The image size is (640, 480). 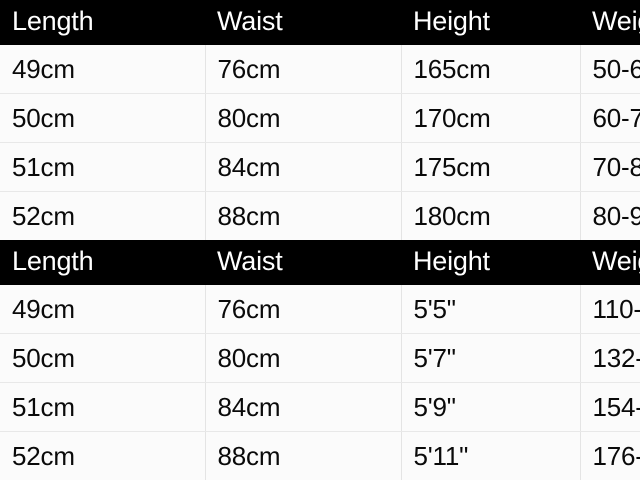 I want to click on table-row: 52cm 88cm 5'11" 176-198lbs, so click(x=320, y=455).